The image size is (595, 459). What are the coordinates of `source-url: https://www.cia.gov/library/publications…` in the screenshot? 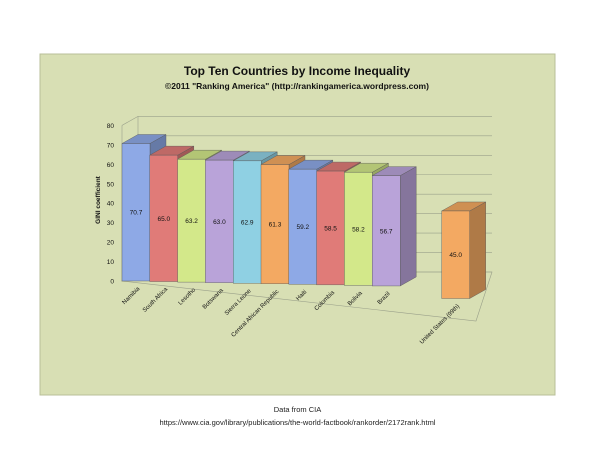 It's located at (297, 422).